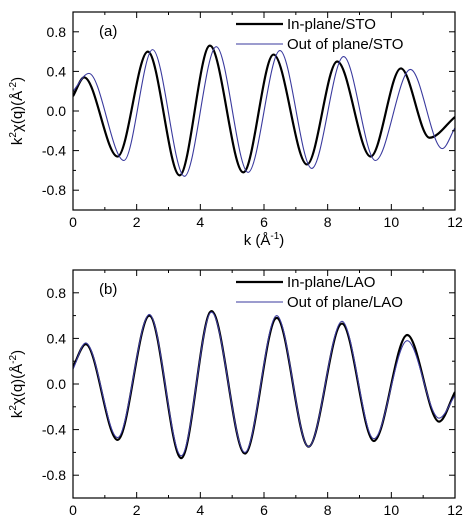  Describe the element at coordinates (108, 31) in the screenshot. I see `panel-label: (a)` at that location.